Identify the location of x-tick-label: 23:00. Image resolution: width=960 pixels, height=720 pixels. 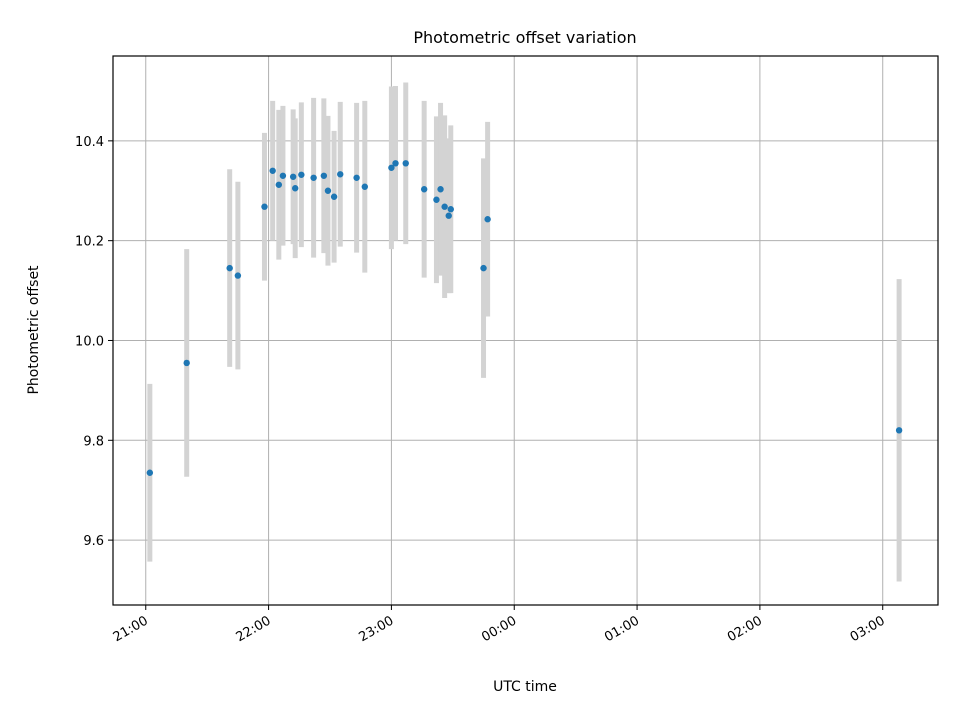
(376, 629).